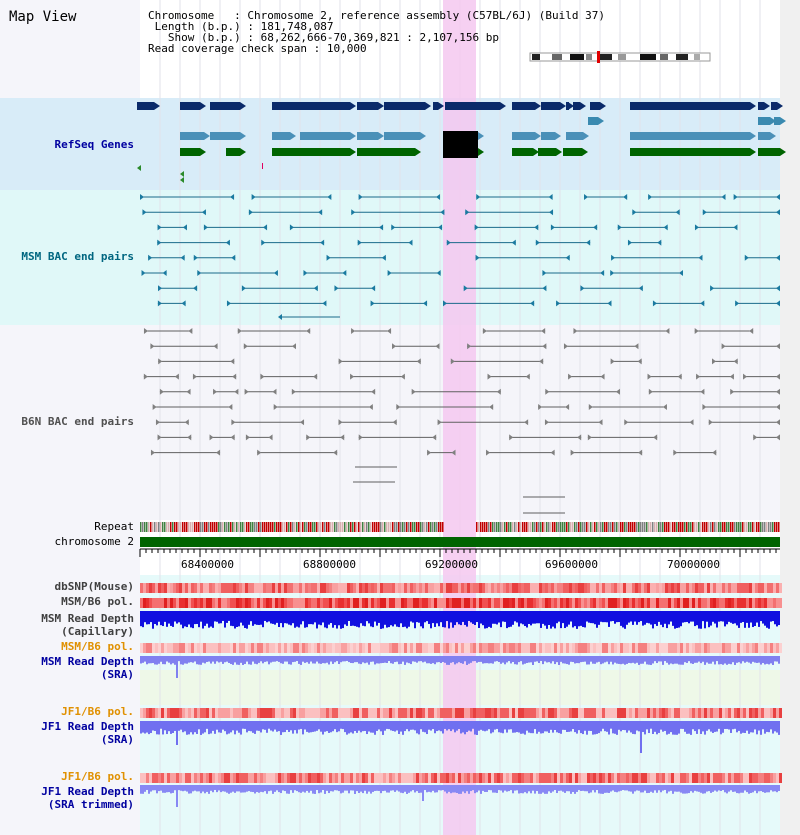 The width and height of the screenshot is (800, 835). Describe the element at coordinates (94, 144) in the screenshot. I see `track-label-refseq: RefSeq Genes` at that location.